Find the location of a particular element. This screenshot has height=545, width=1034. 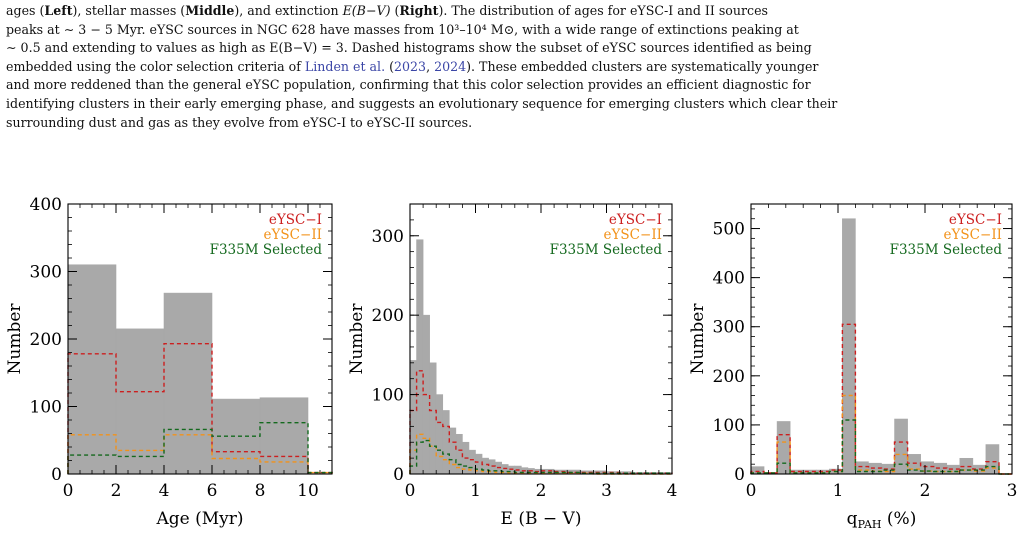

caption-text: ), and extinction is located at coordinates (288, 10).